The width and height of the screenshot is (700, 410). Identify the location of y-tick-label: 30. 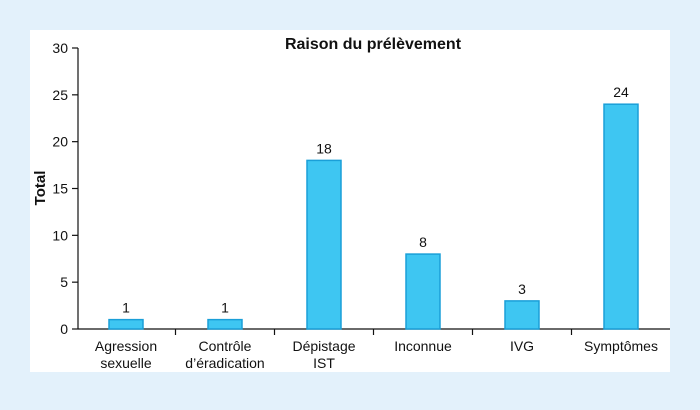
(60, 48).